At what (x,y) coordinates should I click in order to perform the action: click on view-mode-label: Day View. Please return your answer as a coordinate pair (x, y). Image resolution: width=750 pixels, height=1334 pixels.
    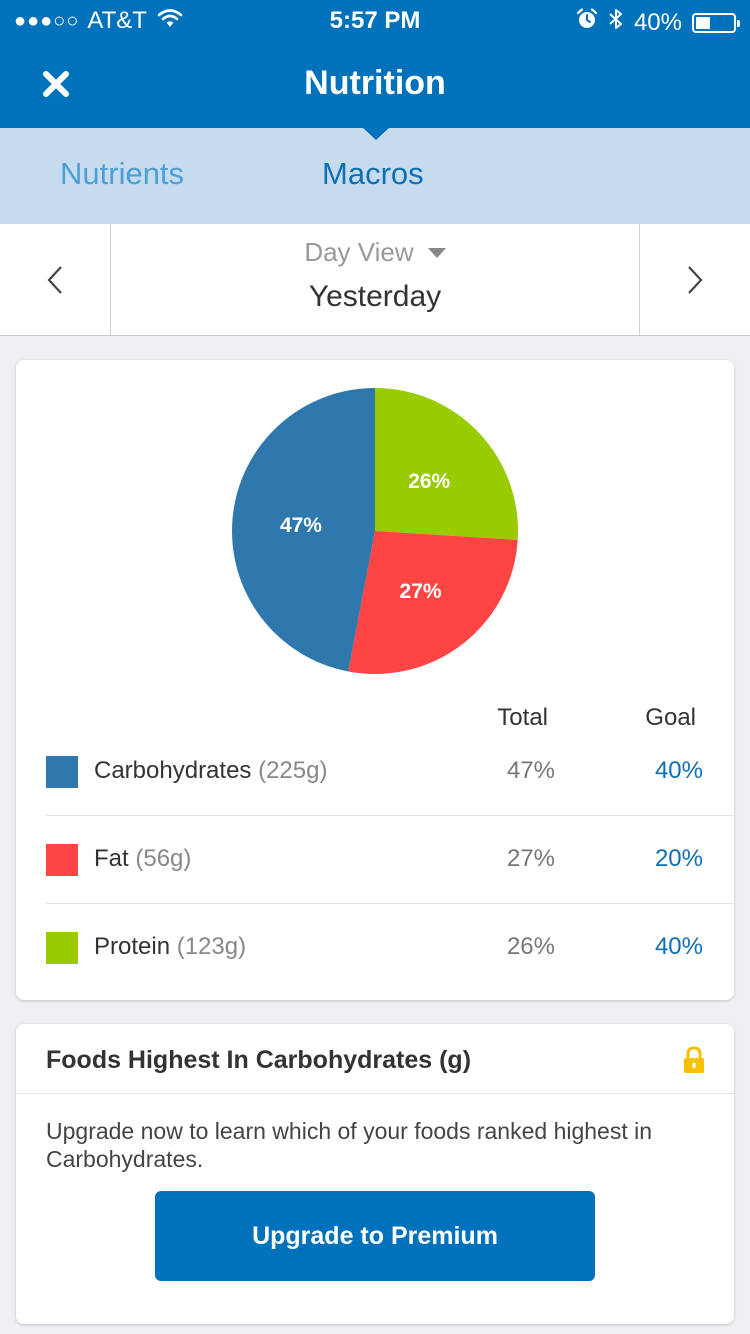
    Looking at the image, I should click on (359, 252).